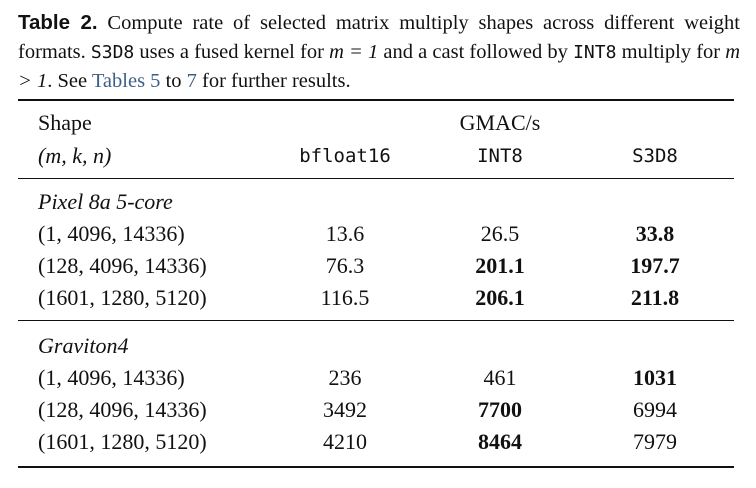  Describe the element at coordinates (500, 441) in the screenshot. I see `cell-value: 8464` at that location.